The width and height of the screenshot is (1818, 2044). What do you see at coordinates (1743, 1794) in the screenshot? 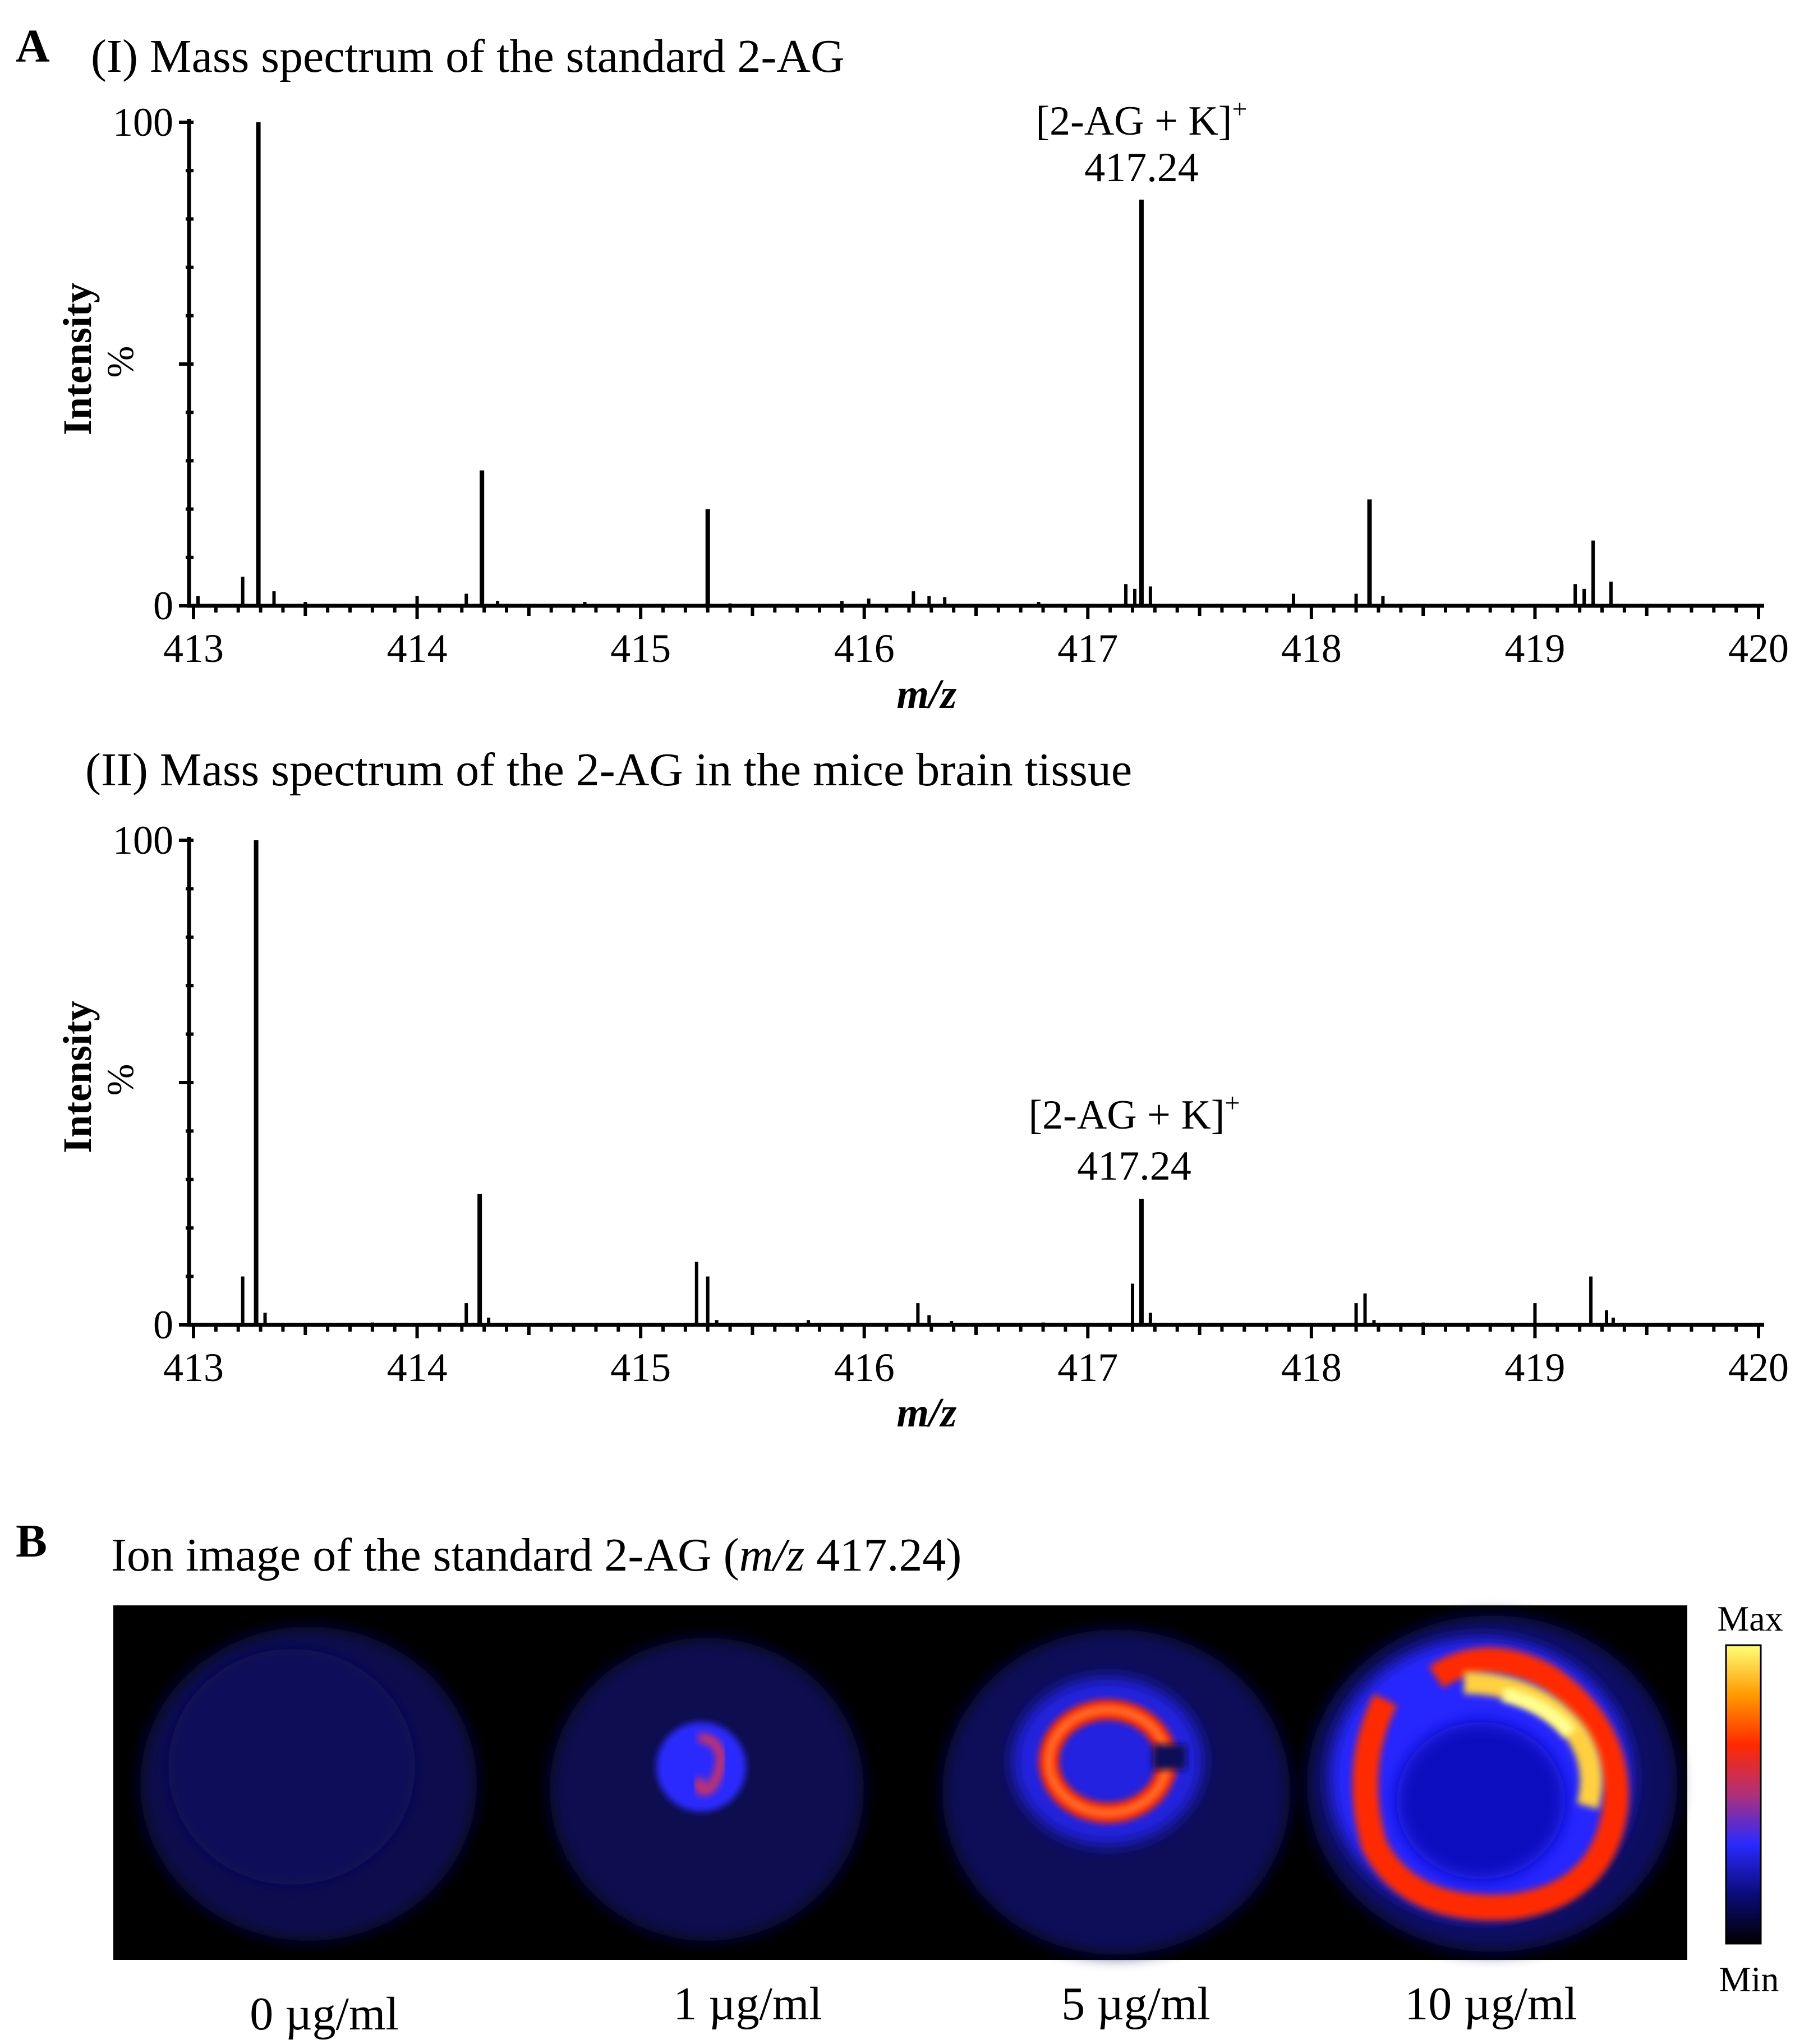
I see `colorbar-scale` at bounding box center [1743, 1794].